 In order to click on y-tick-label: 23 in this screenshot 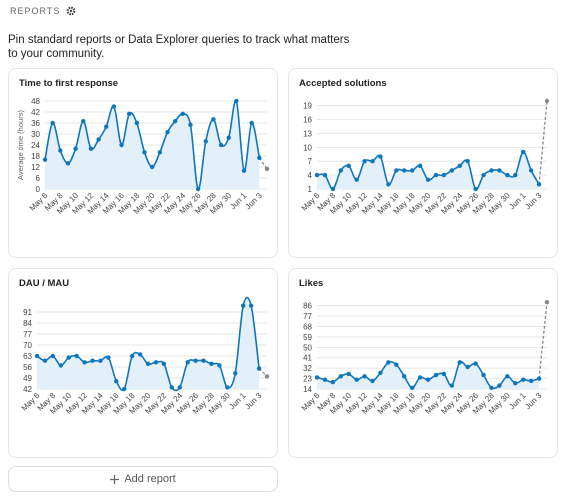, I will do `click(307, 379)`.